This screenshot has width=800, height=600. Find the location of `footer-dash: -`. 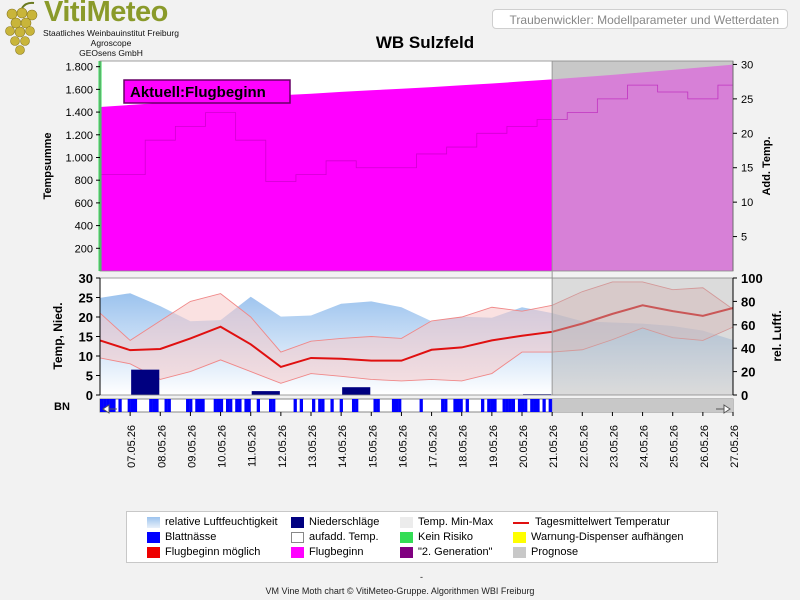

footer-dash: - is located at coordinates (421, 577).